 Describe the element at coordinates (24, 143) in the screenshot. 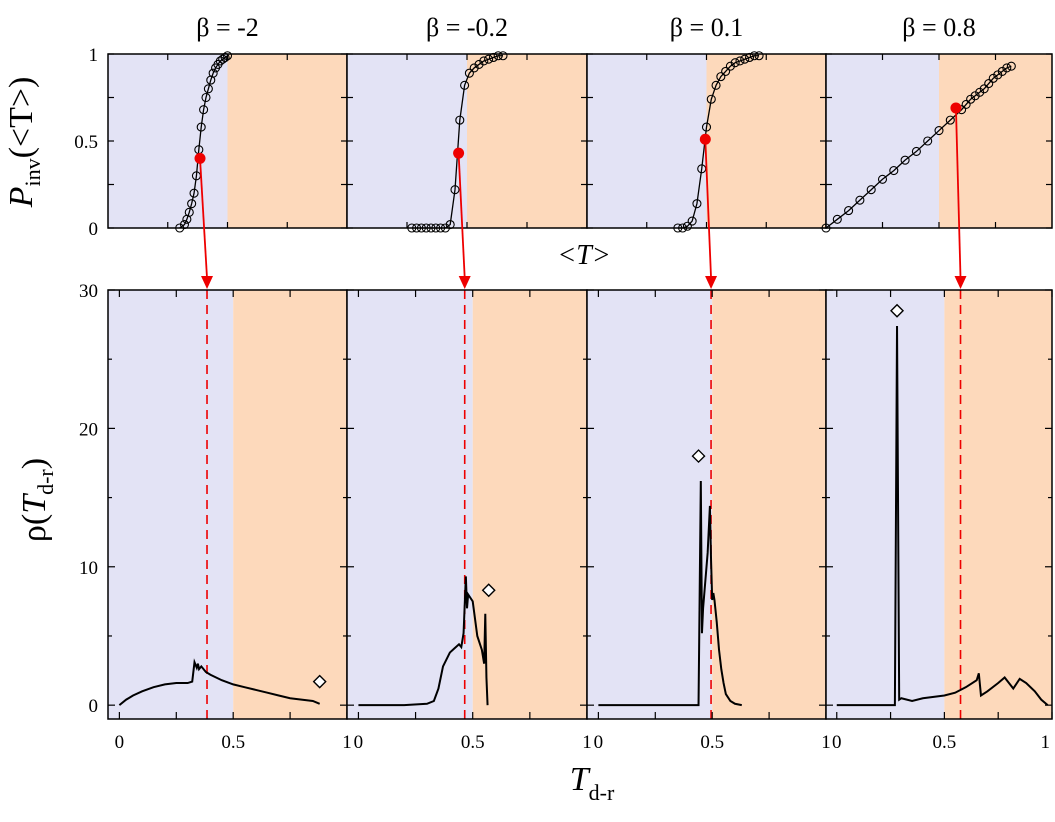

I see `top-ylabel: Pinv(<T>)` at that location.